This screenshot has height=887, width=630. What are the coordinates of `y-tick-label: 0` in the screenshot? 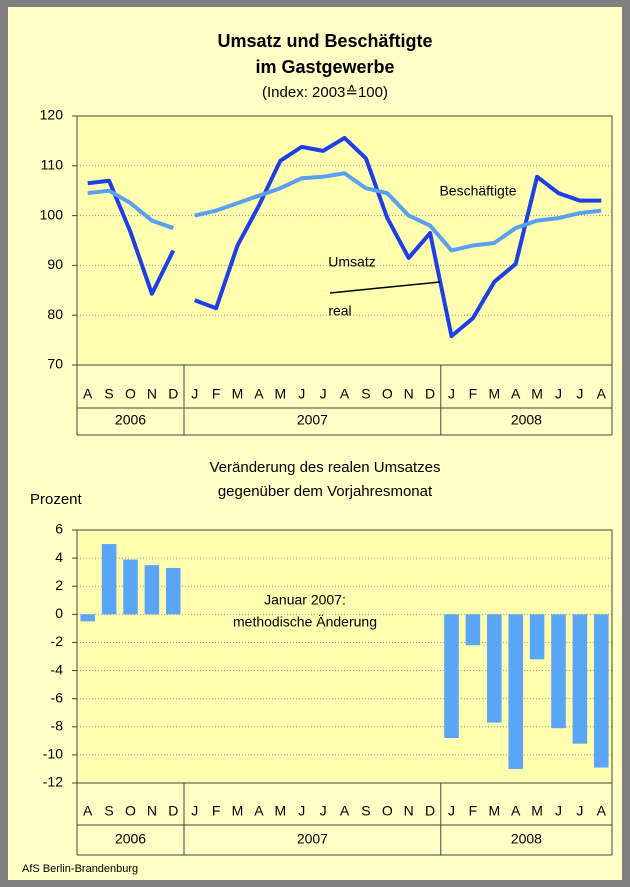 It's located at (59, 613).